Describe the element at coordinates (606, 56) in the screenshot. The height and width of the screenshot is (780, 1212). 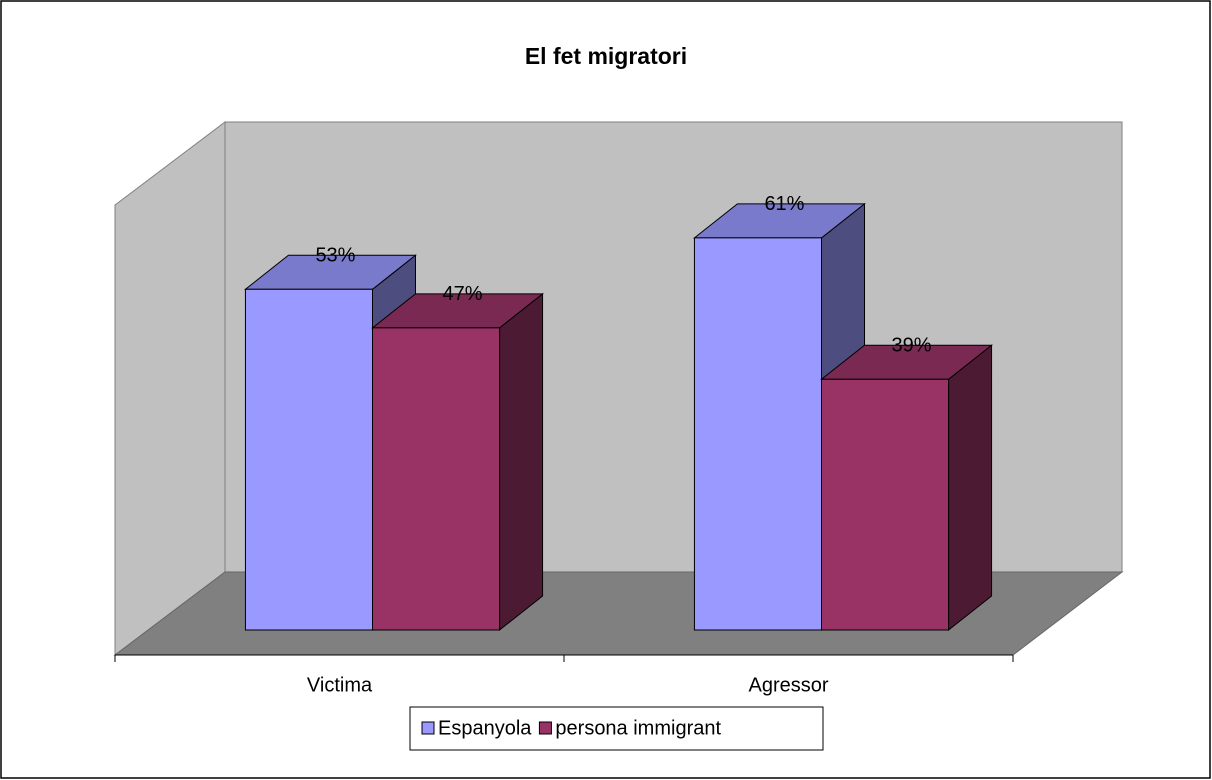
I see `chart-title: El fet migratori` at that location.